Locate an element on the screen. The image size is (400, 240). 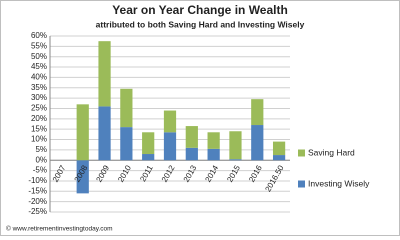
y-tick-label: 45% is located at coordinates (39, 66).